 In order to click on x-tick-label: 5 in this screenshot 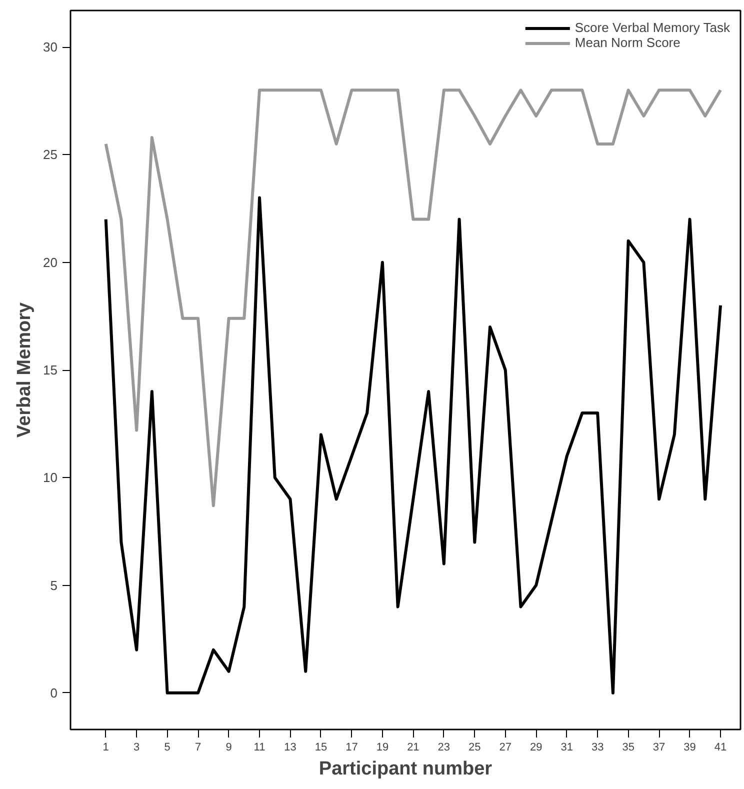, I will do `click(167, 748)`.